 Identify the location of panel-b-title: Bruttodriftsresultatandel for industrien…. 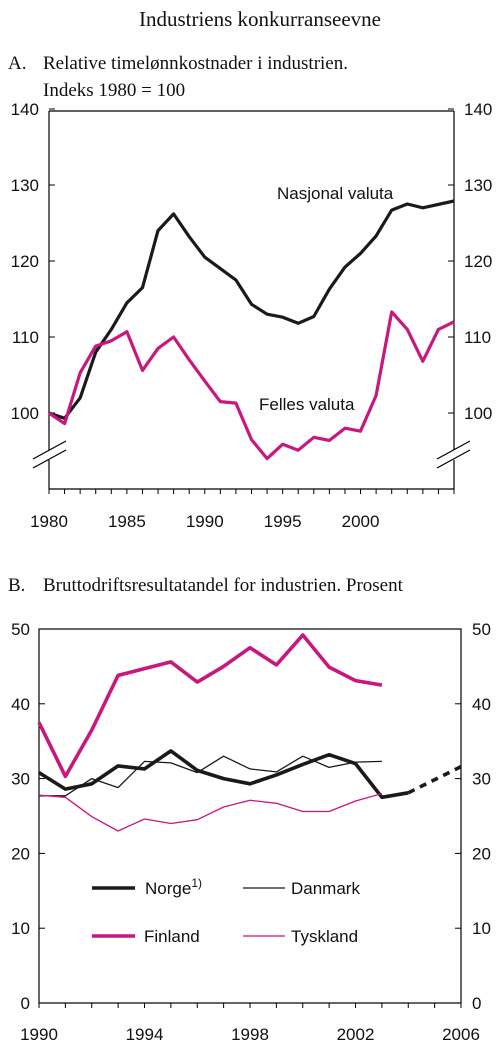
(223, 585).